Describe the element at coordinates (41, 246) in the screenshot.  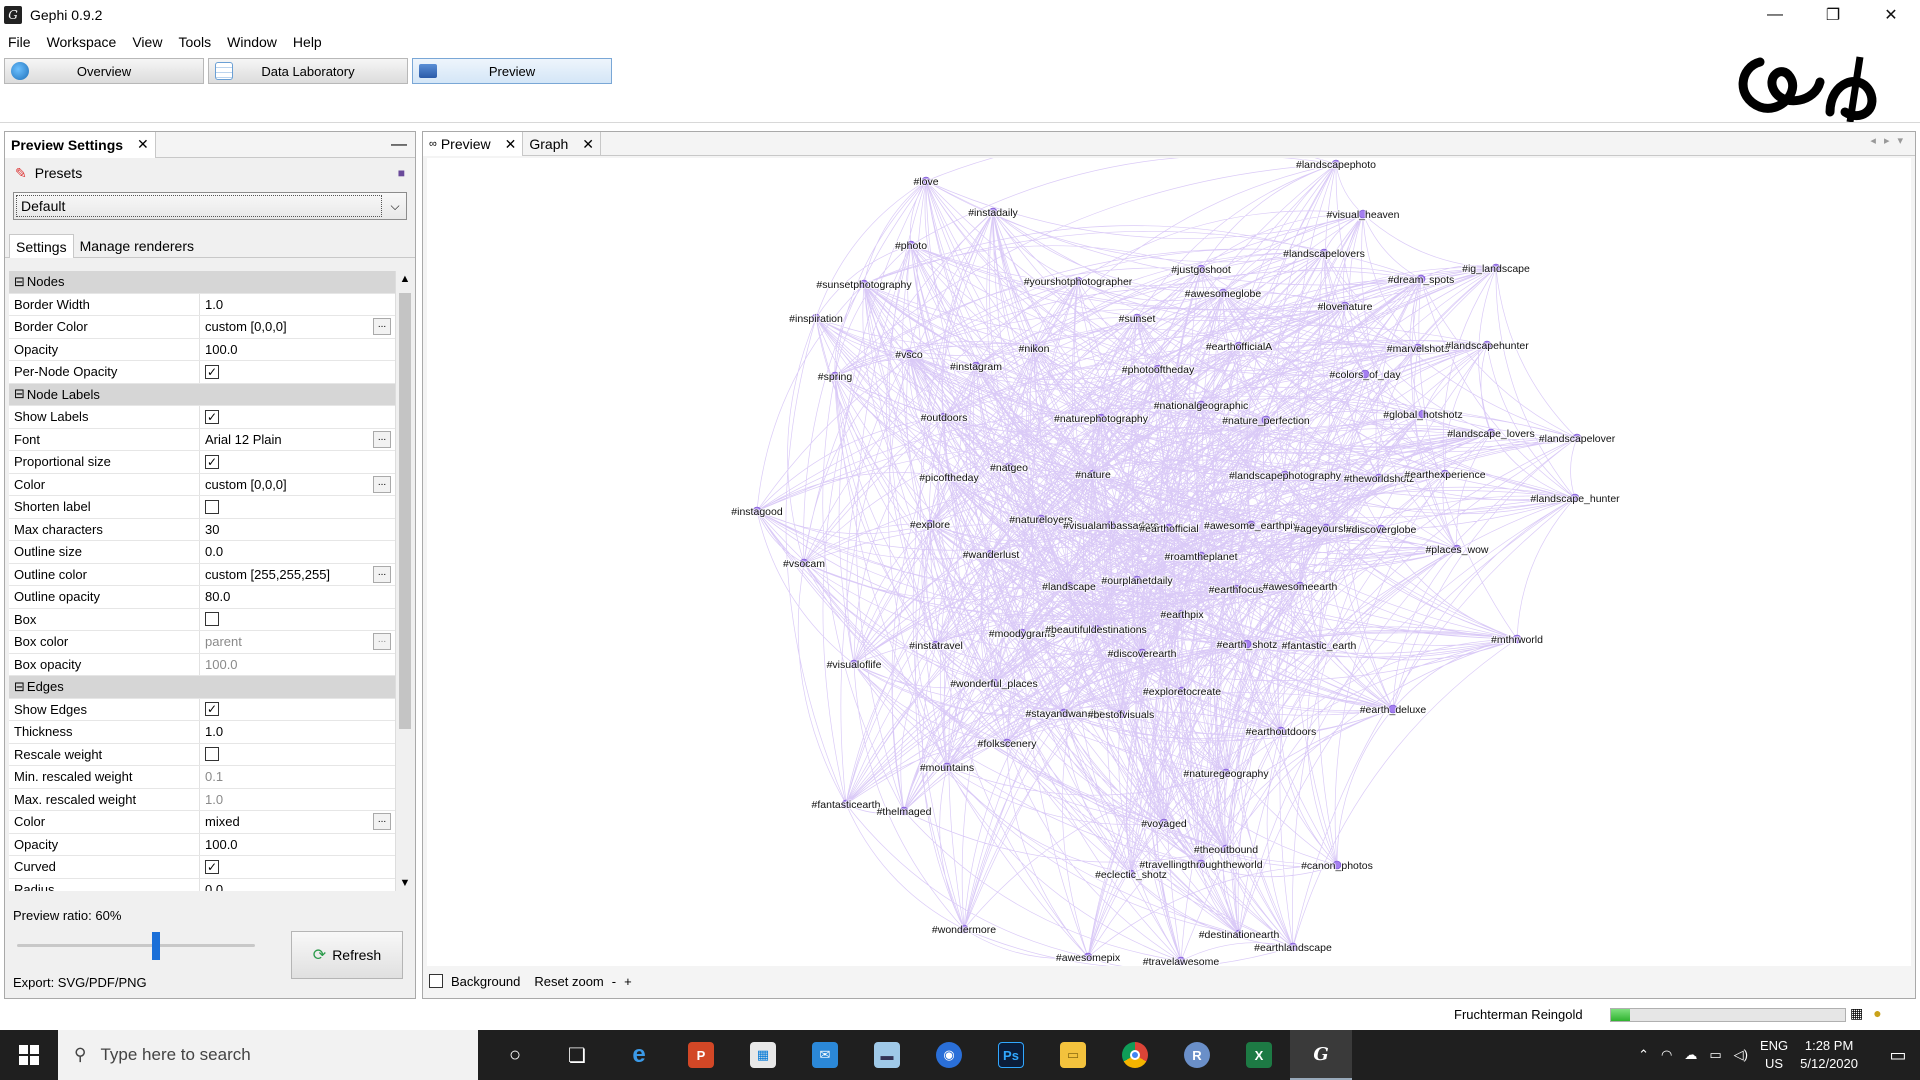
I see `tab-settings: Settings` at that location.